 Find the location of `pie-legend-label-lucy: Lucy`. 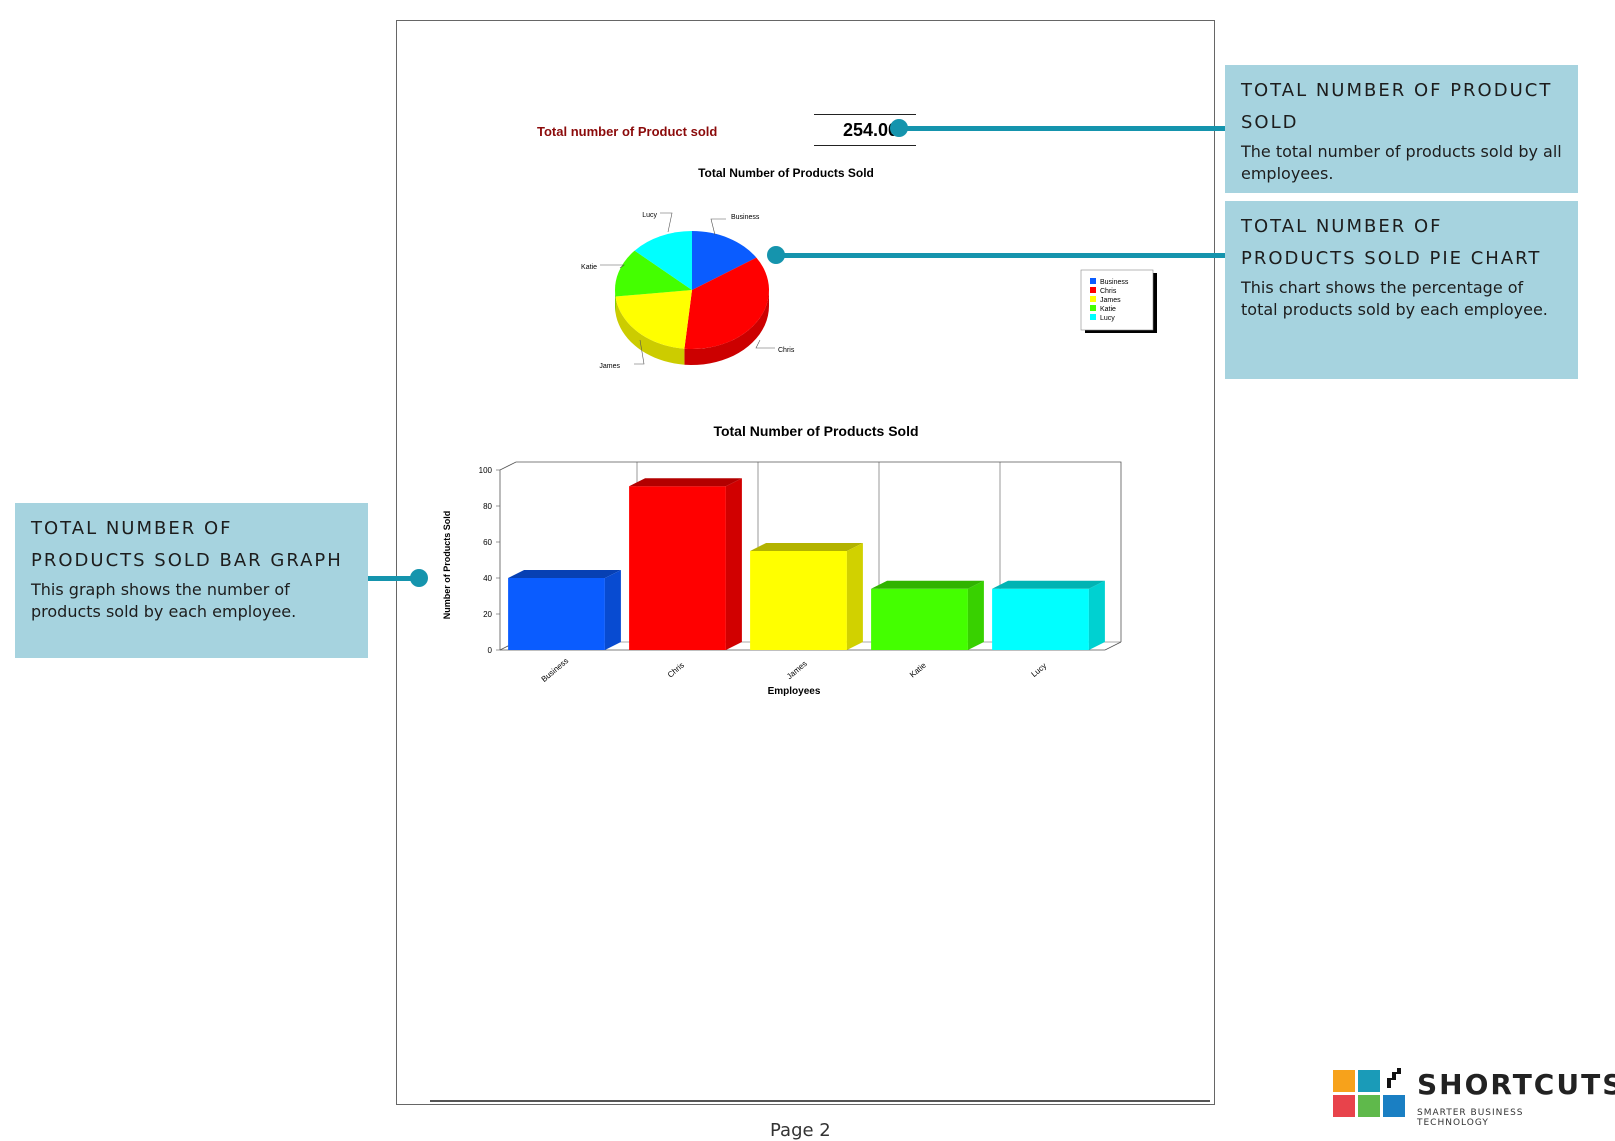

pie-legend-label-lucy: Lucy is located at coordinates (1107, 318).